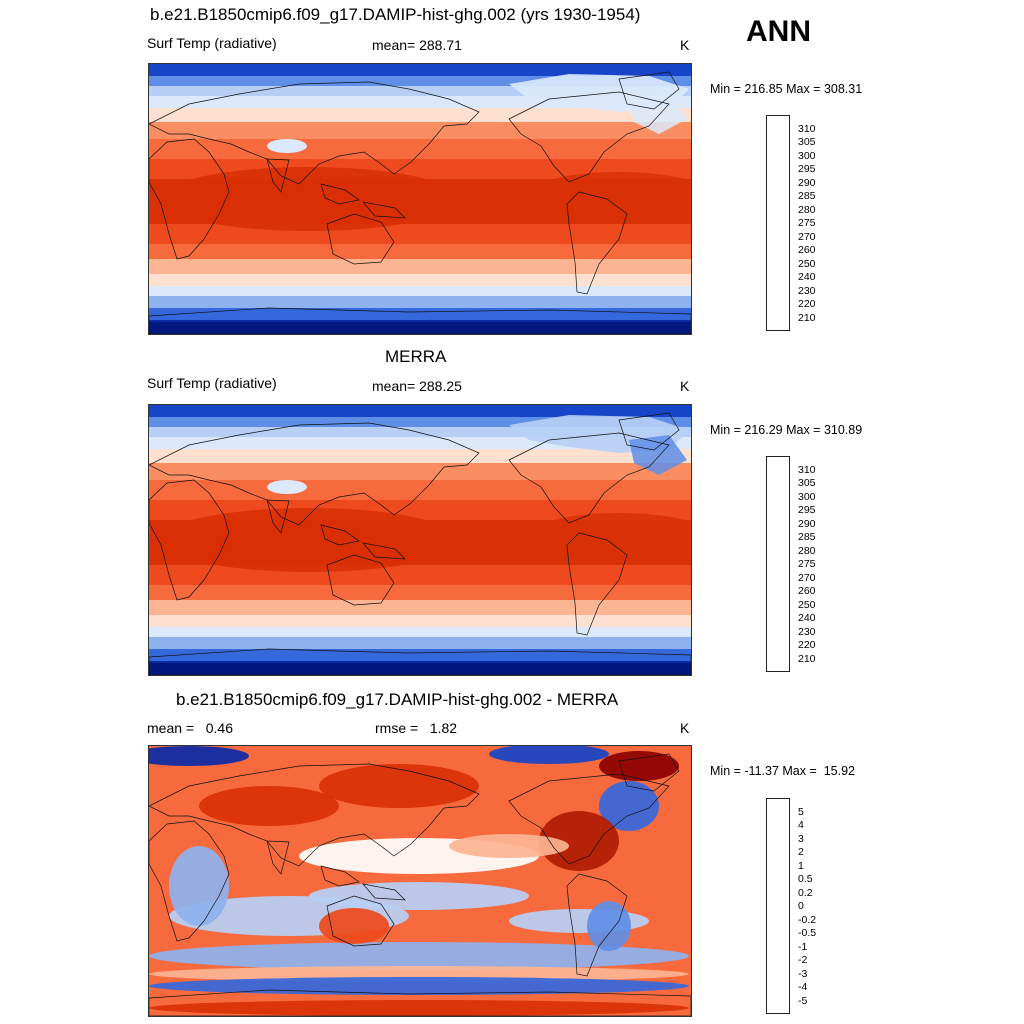 The image size is (1024, 1024). Describe the element at coordinates (801, 825) in the screenshot. I see `panel-3-colorbar-tick-label: 4` at that location.